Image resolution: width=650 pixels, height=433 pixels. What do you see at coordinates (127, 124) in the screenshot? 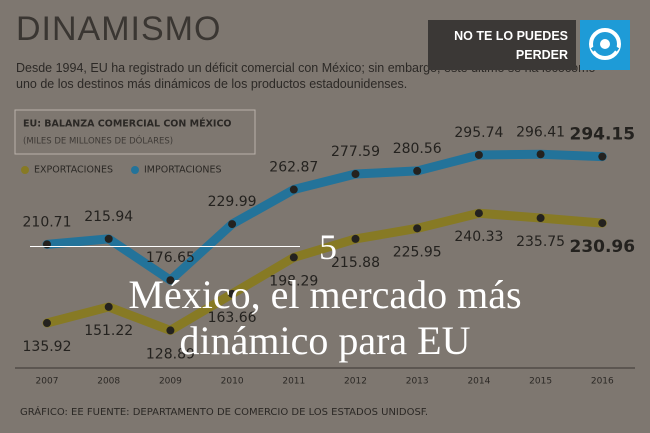
I see `chart-title: EU: BALANZA COMERCIAL CON MÉXICO` at bounding box center [127, 124].